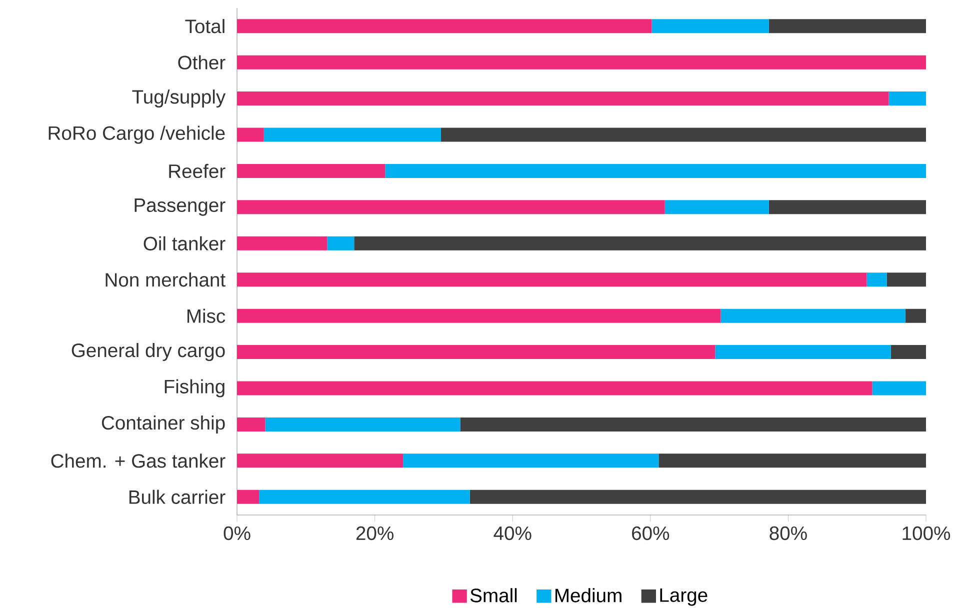  I want to click on x-tick-label: 80%, so click(788, 533).